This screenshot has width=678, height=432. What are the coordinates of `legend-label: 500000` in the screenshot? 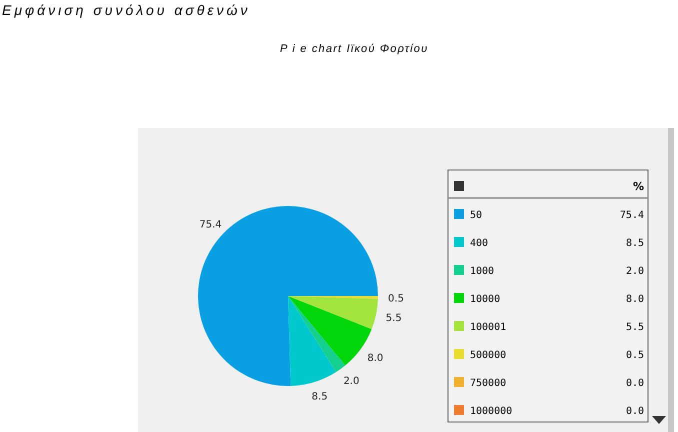 It's located at (488, 355).